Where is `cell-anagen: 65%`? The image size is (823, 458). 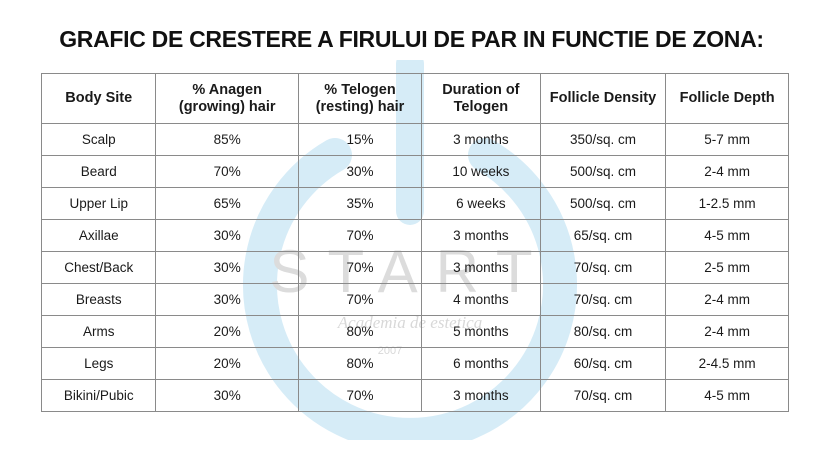
cell-anagen: 65% is located at coordinates (227, 203).